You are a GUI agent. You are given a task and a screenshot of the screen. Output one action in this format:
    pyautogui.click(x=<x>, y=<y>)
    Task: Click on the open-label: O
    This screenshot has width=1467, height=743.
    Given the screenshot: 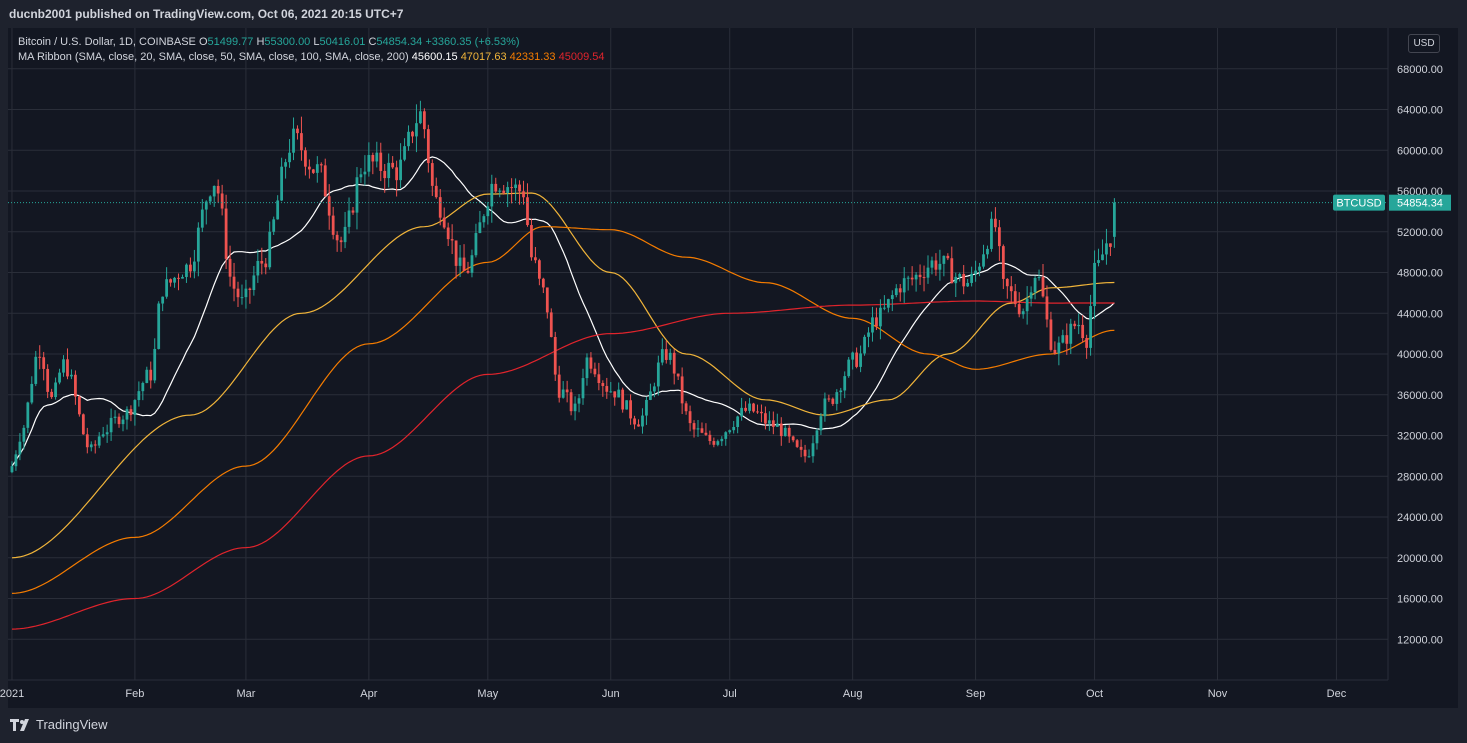 What is the action you would take?
    pyautogui.click(x=203, y=42)
    